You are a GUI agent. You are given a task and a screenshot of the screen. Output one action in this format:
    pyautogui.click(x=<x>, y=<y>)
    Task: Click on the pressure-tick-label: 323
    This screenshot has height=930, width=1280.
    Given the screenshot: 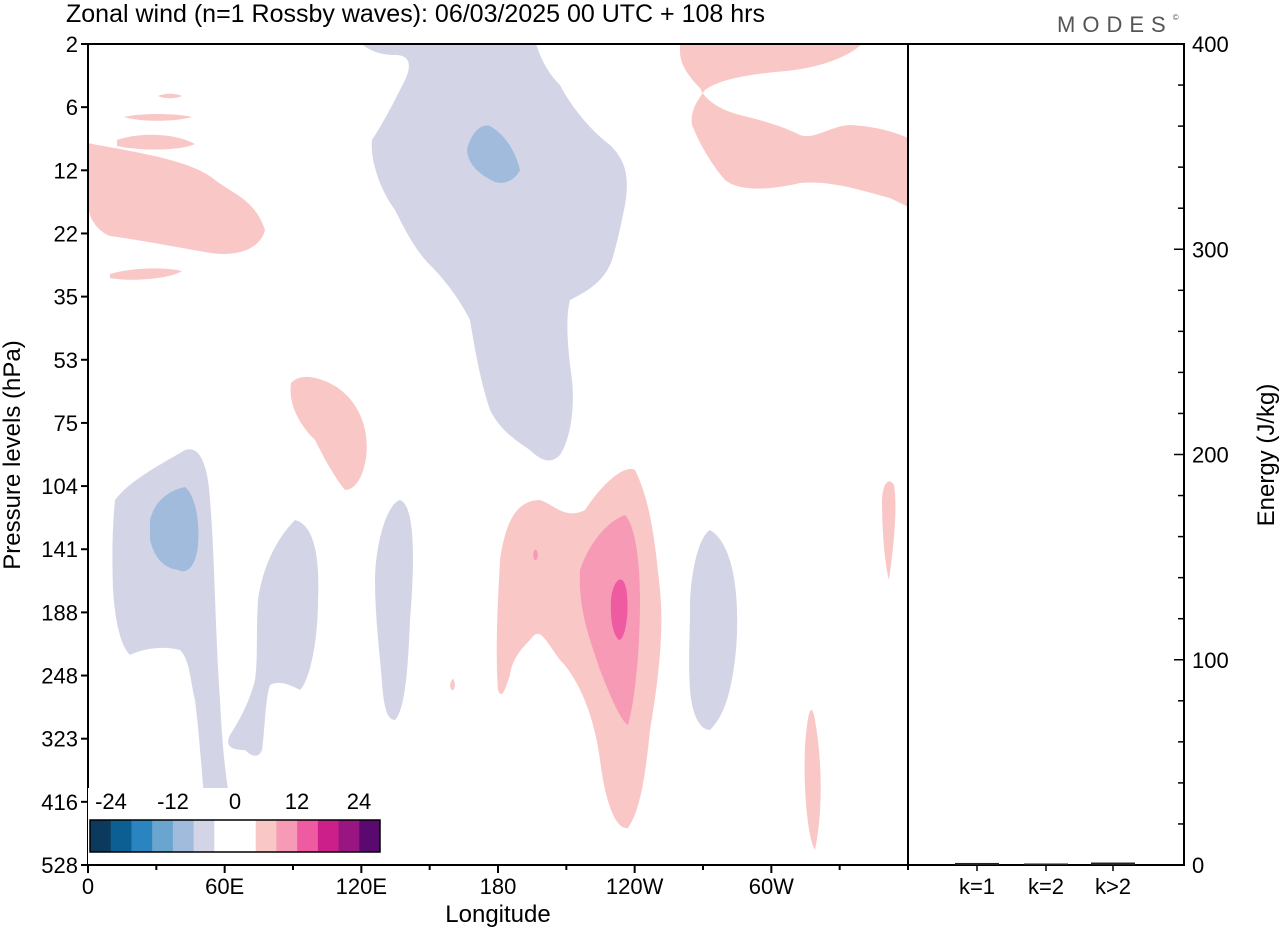 What is the action you would take?
    pyautogui.click(x=59, y=739)
    